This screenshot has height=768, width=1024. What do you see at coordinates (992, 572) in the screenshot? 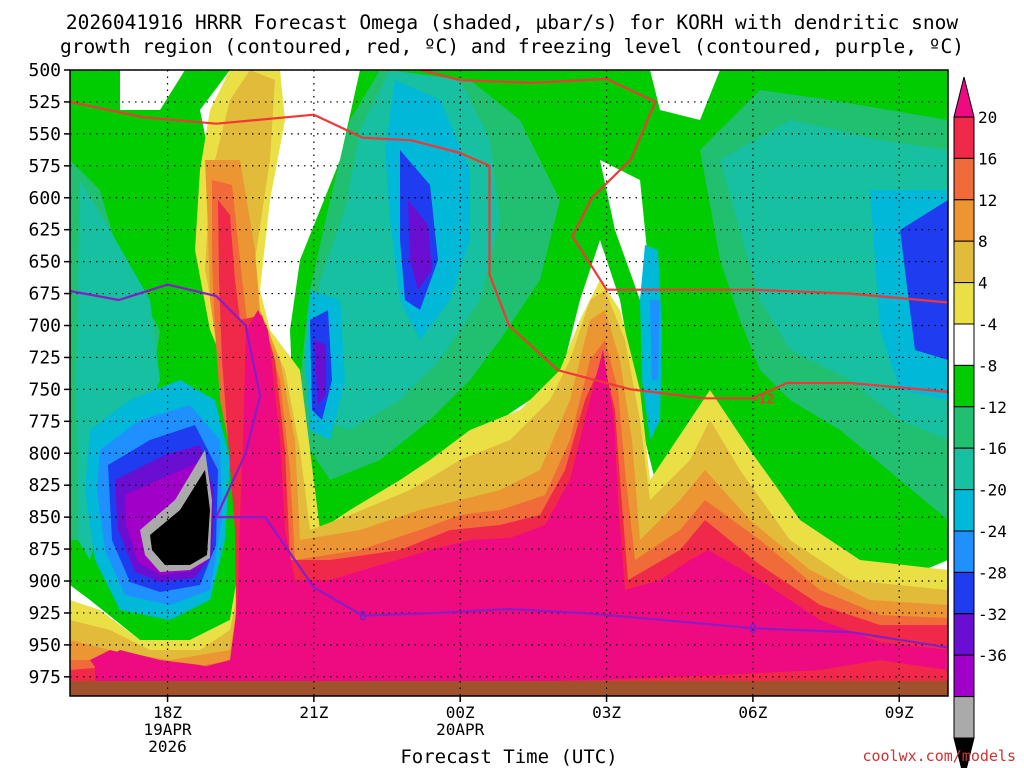
I see `colorbar-label: -28` at bounding box center [992, 572].